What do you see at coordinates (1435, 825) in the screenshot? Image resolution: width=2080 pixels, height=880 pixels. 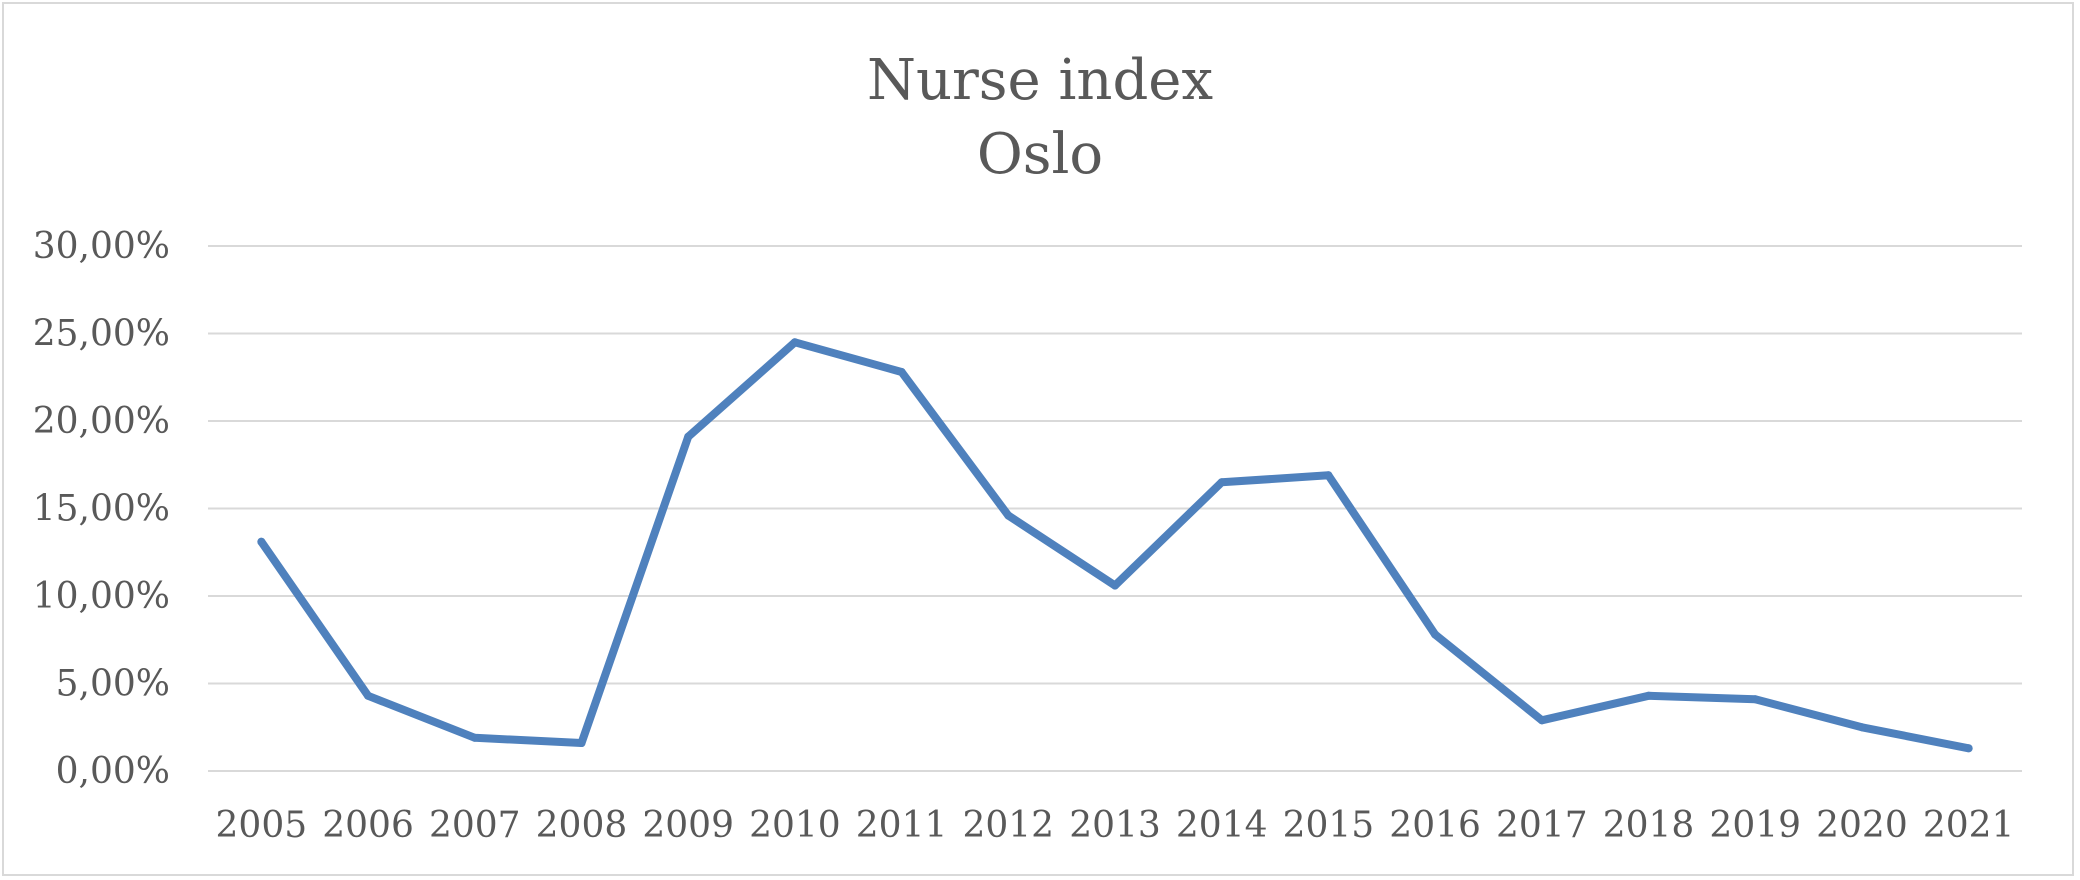 I see `x-tick-label: 2016` at bounding box center [1435, 825].